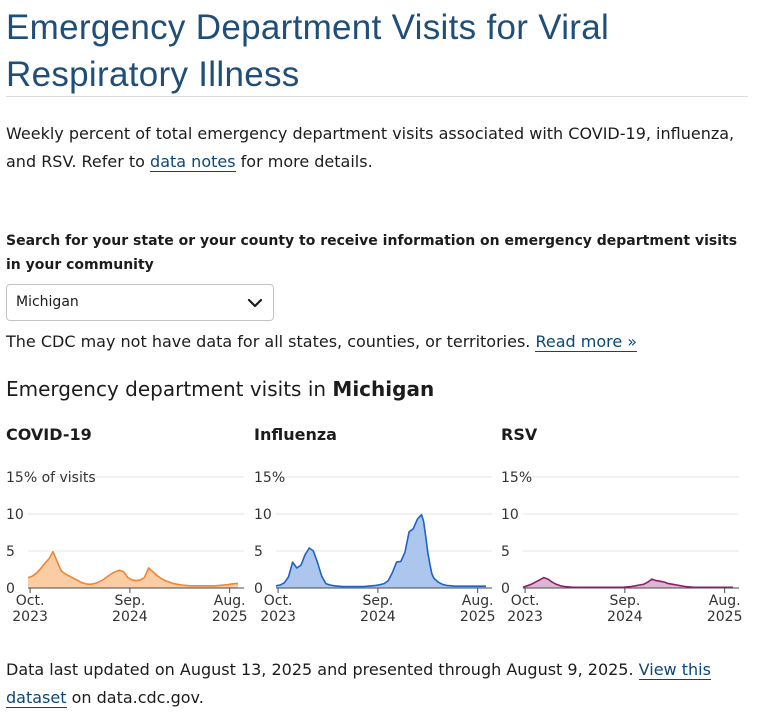 Image resolution: width=768 pixels, height=712 pixels. Describe the element at coordinates (622, 547) in the screenshot. I see `chart-rsv: 0 5 10 15% Oct.2023 Sep.2024 Aug.2025` at that location.